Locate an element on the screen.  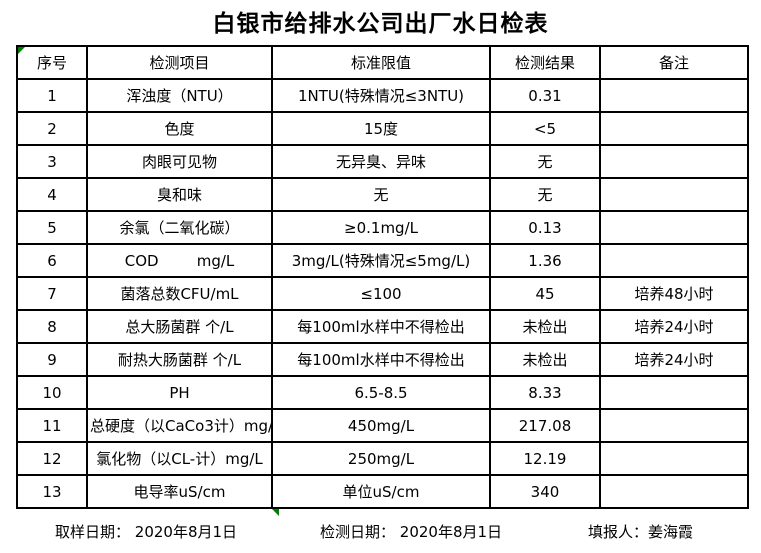
cell-no: 13 is located at coordinates (52, 491).